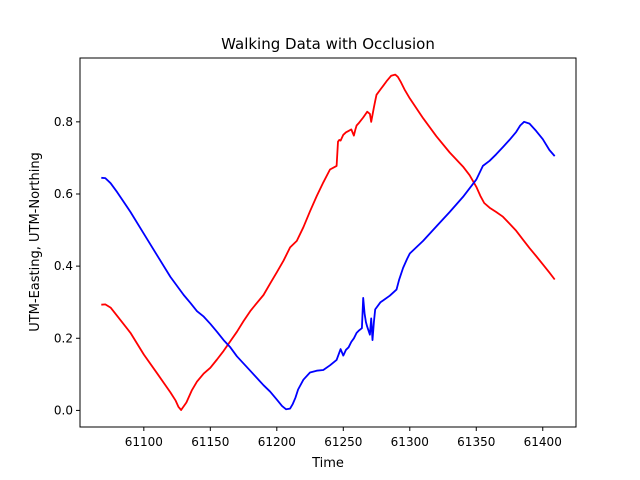 This screenshot has width=640, height=480. I want to click on x-tick-label: 61100, so click(144, 442).